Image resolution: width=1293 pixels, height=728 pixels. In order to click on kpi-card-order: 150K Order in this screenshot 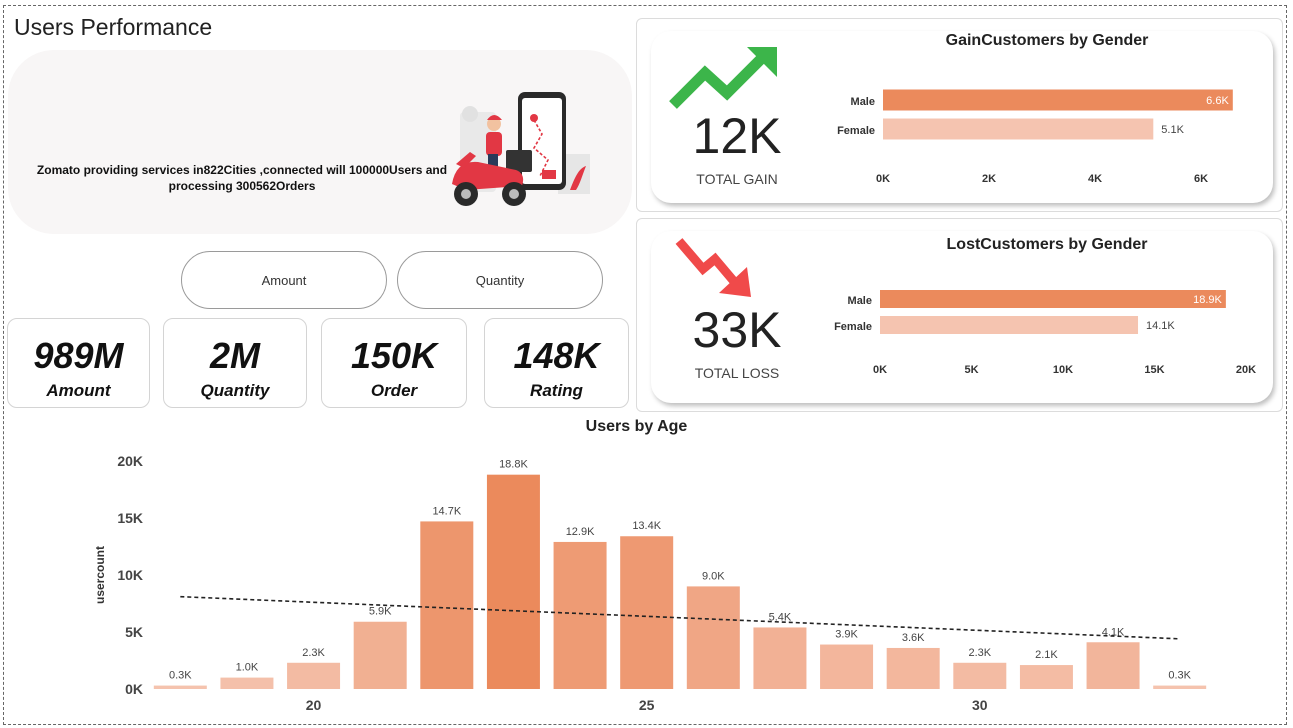, I will do `click(394, 363)`.